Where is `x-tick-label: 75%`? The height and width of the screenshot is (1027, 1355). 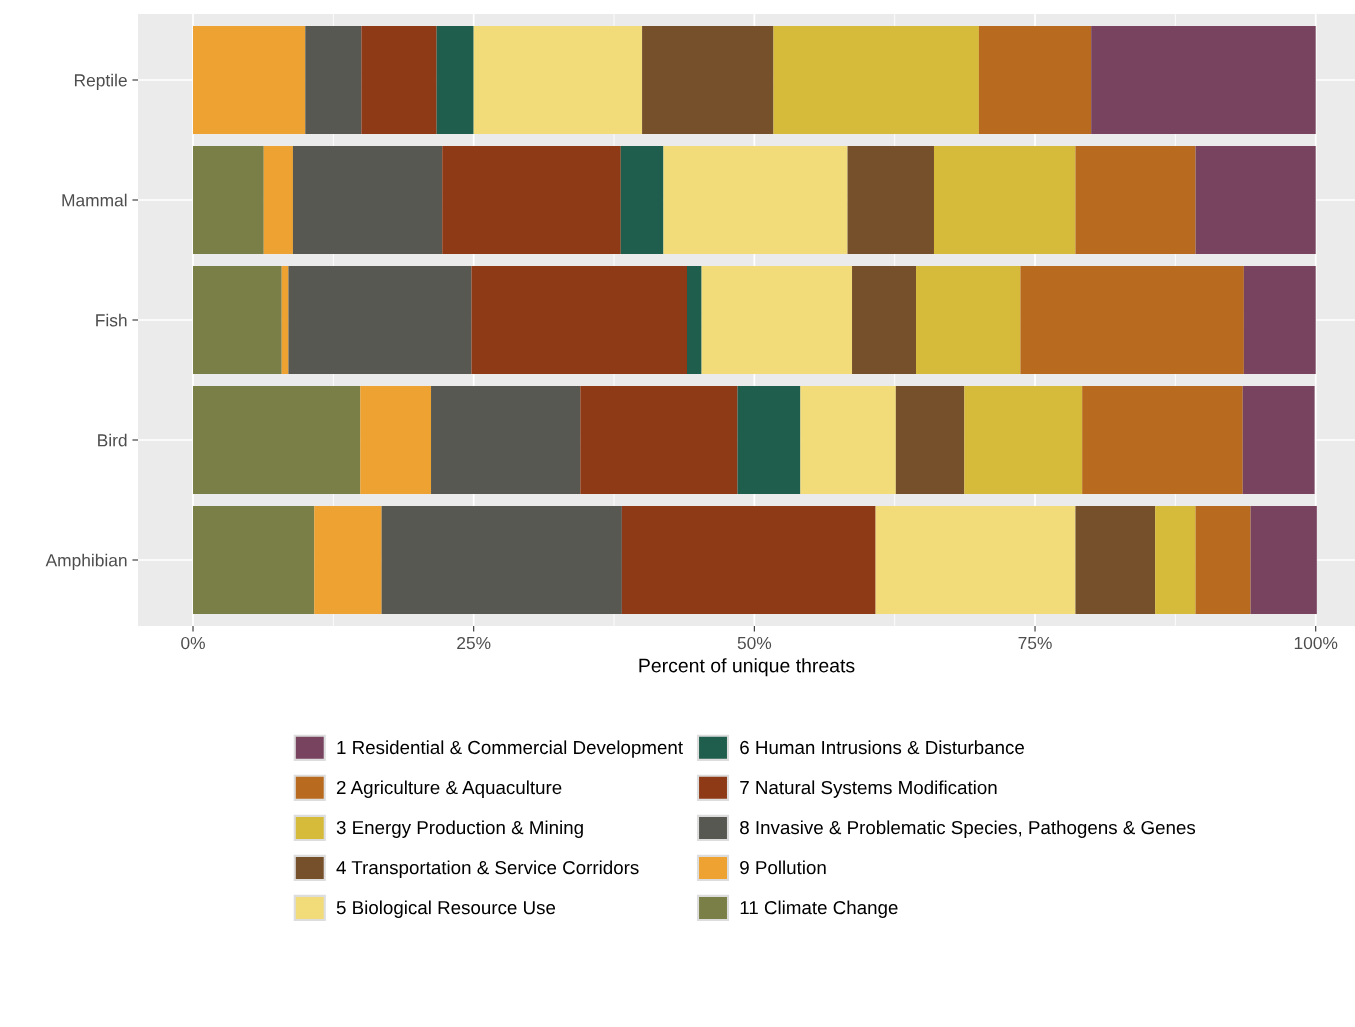 x-tick-label: 75% is located at coordinates (1035, 643).